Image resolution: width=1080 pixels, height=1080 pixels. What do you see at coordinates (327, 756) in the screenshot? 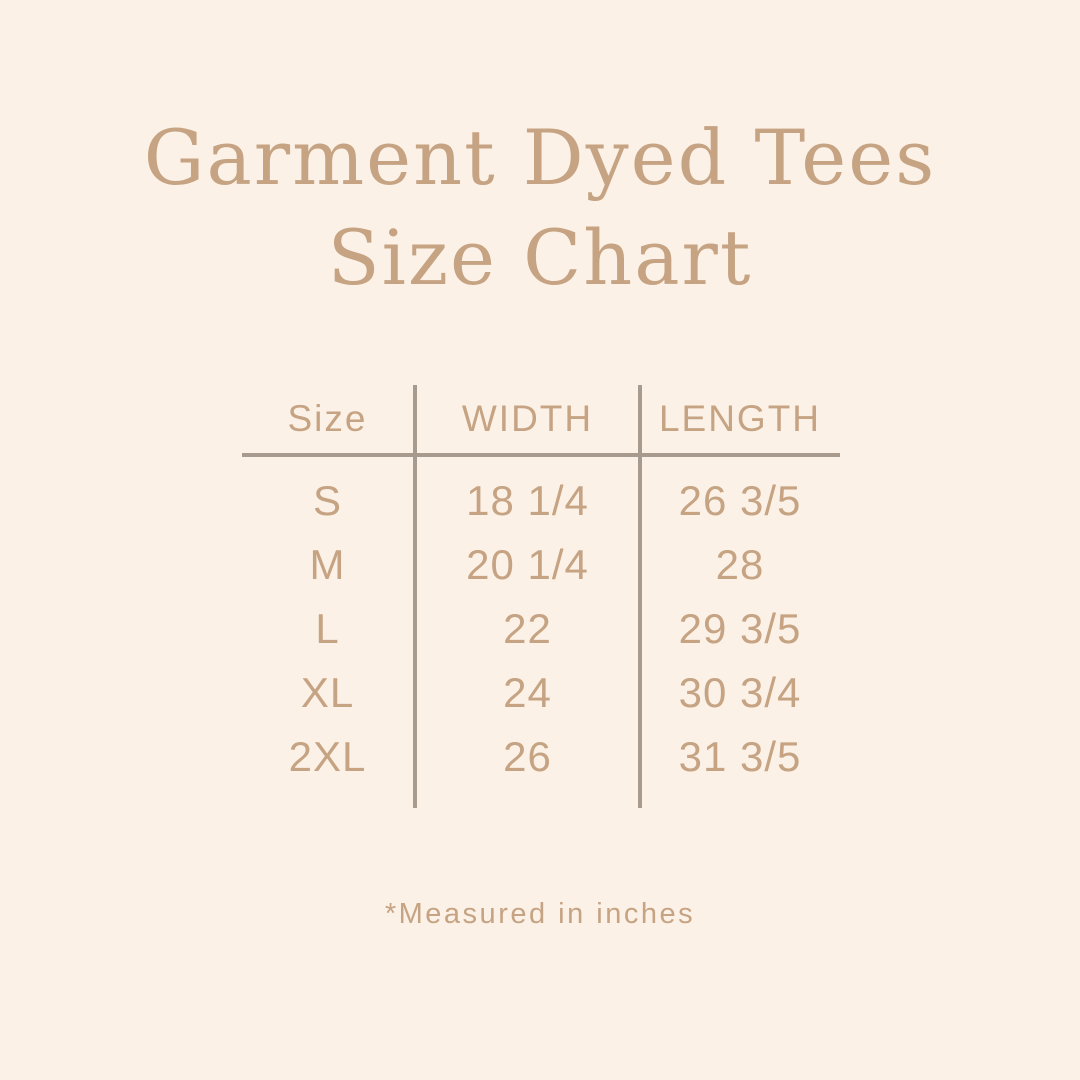
I see `size-cell: 2XL` at bounding box center [327, 756].